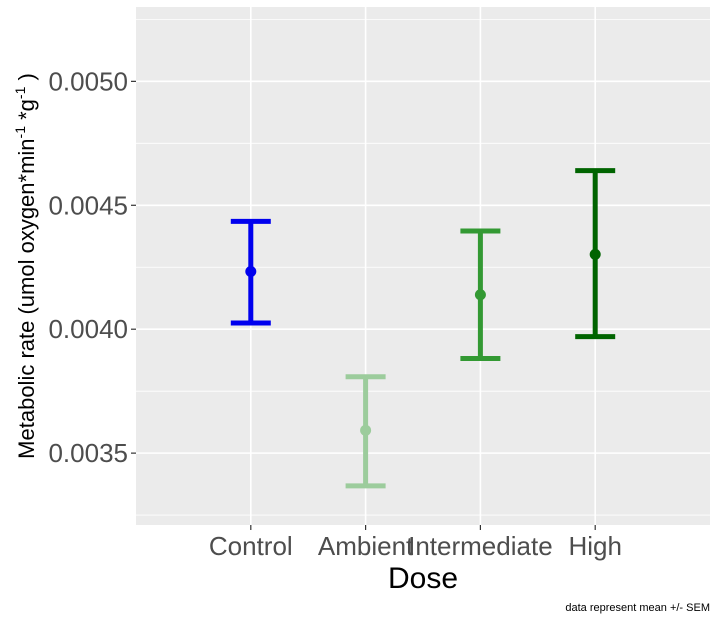  I want to click on x-tick-label: High, so click(594, 546).